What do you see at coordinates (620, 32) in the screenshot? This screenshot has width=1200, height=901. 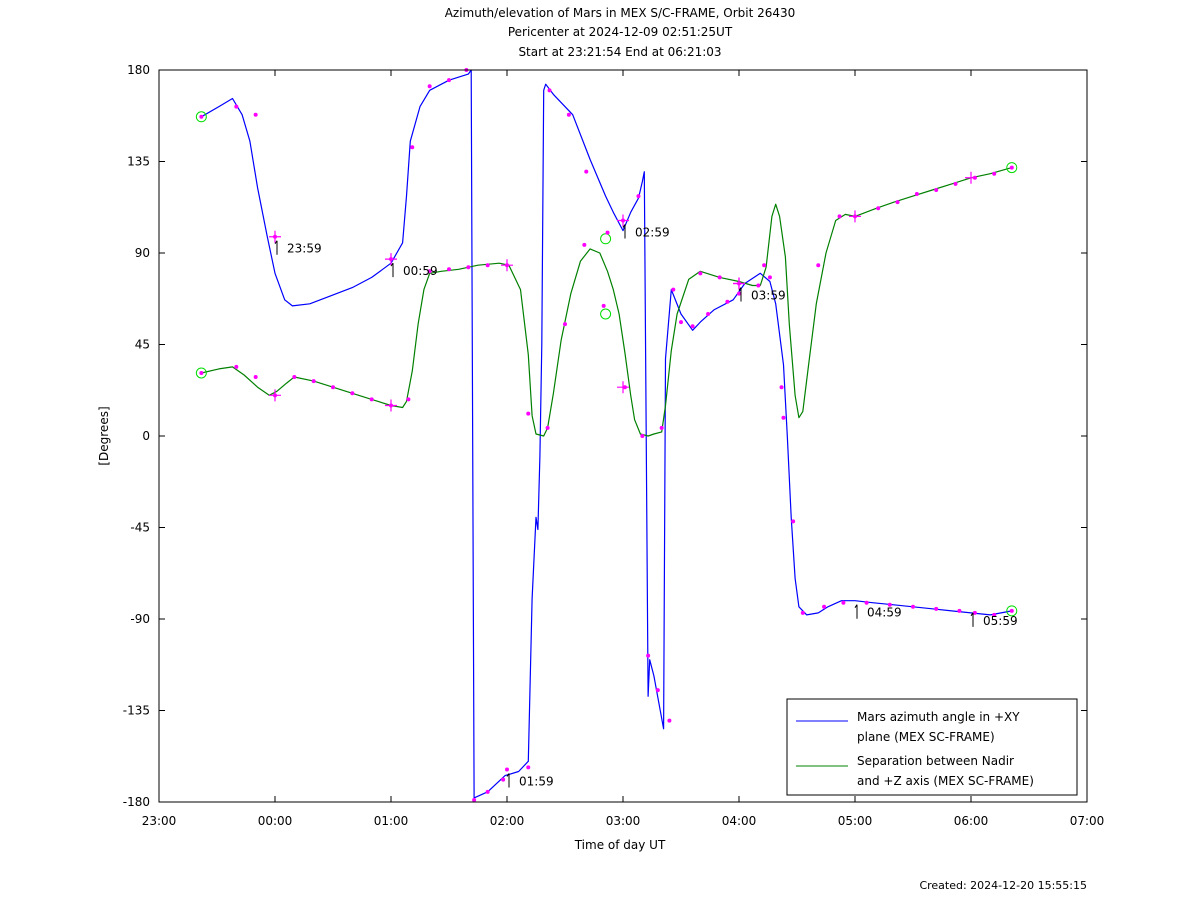 I see `chart-title-line-2: Pericenter at 2024-12-09 02:51:25UT` at bounding box center [620, 32].